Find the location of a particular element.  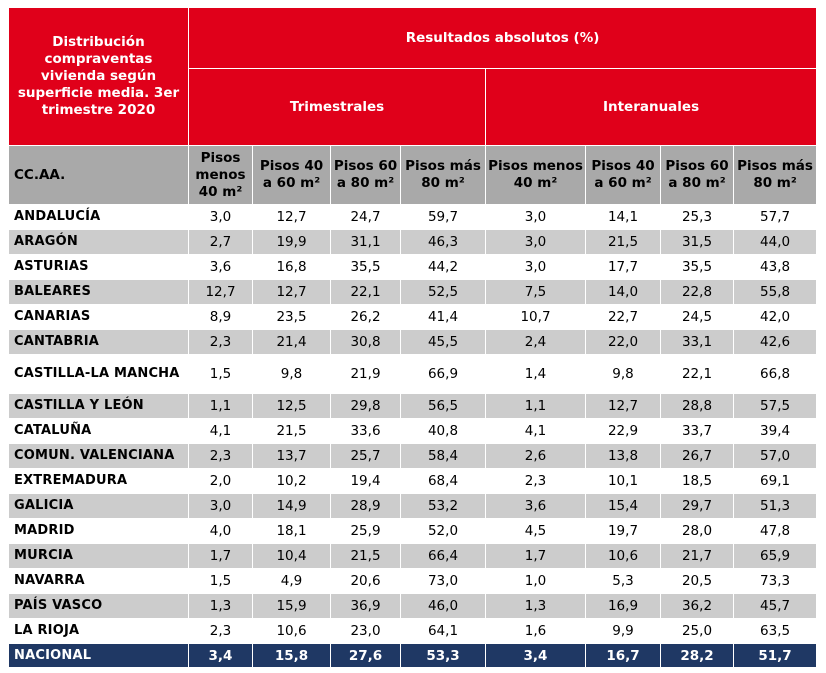

value-cell: 52,0 is located at coordinates (443, 531).